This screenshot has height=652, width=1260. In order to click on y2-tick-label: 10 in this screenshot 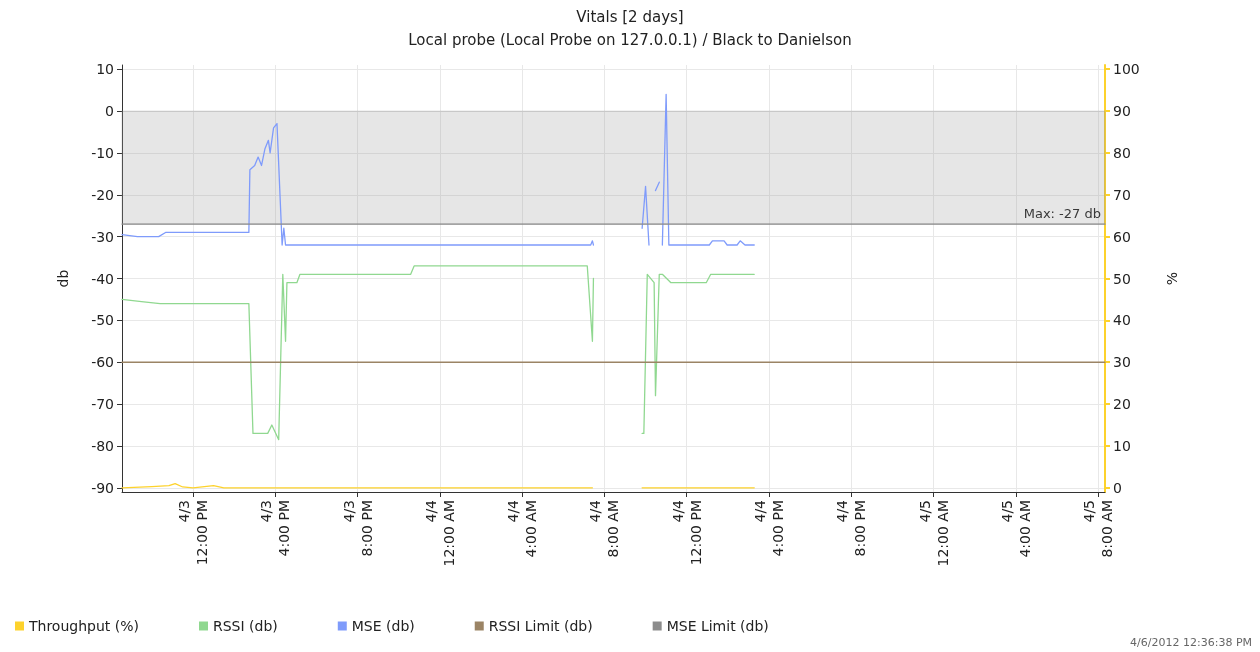, I will do `click(1122, 445)`.